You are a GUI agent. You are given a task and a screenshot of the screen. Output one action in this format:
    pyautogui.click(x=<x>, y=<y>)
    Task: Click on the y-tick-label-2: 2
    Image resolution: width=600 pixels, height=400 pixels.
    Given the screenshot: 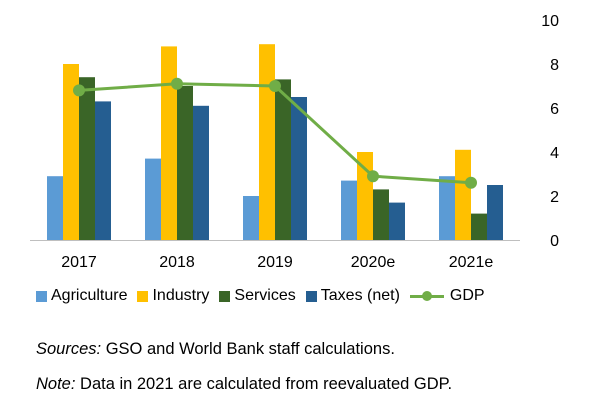 What is the action you would take?
    pyautogui.click(x=554, y=197)
    